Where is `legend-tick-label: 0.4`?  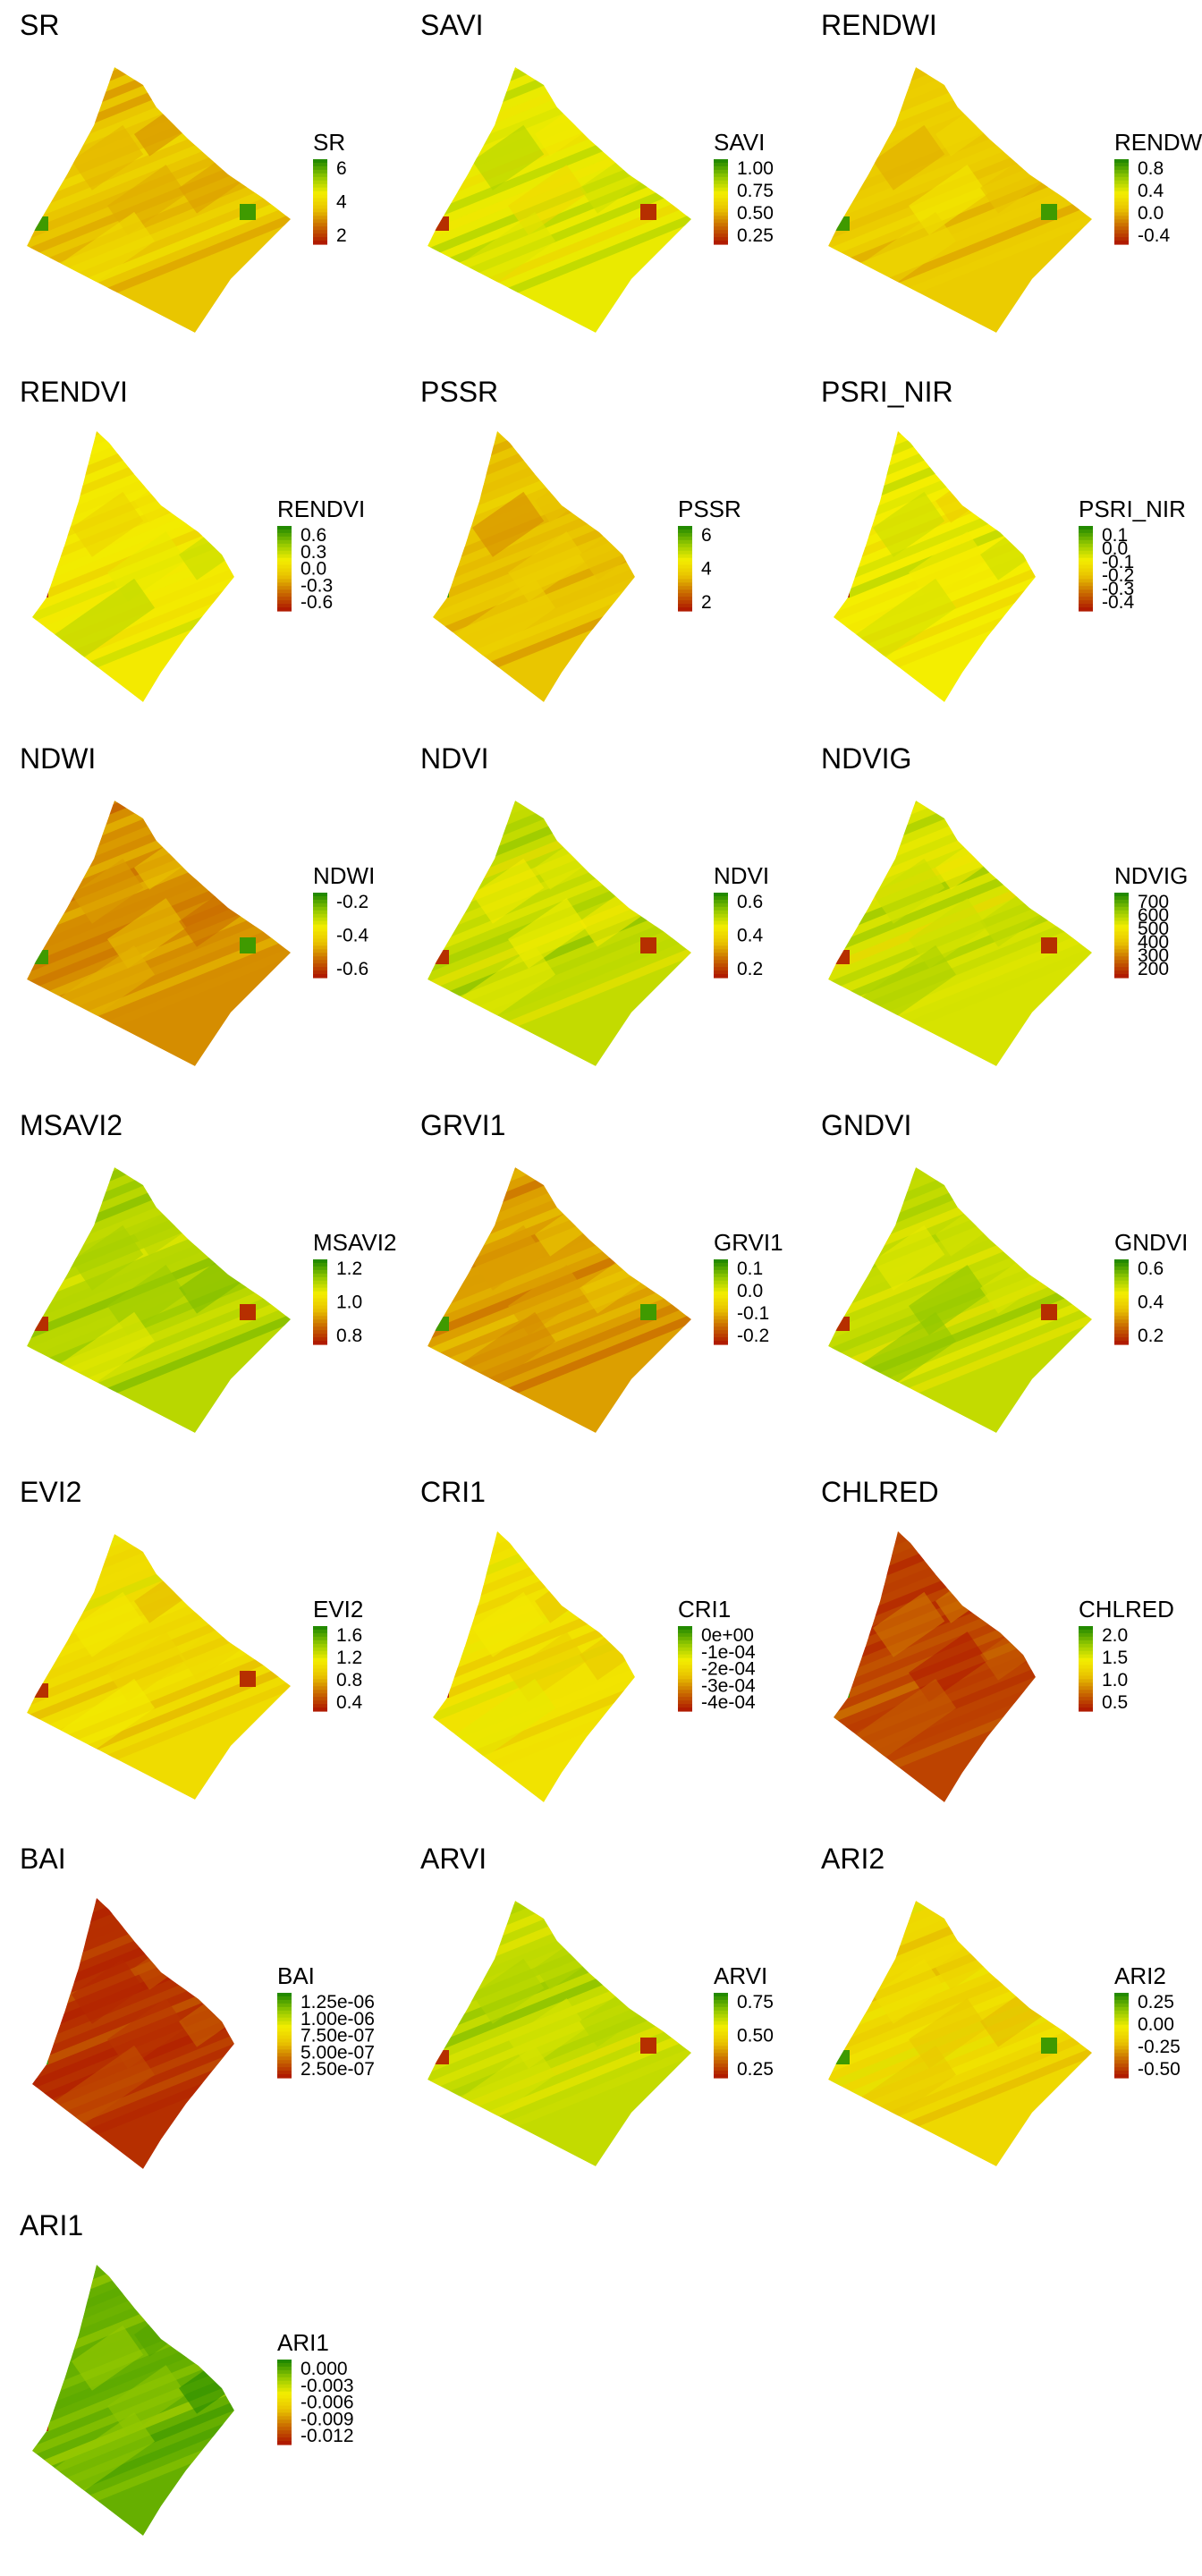 legend-tick-label: 0.4 is located at coordinates (750, 936).